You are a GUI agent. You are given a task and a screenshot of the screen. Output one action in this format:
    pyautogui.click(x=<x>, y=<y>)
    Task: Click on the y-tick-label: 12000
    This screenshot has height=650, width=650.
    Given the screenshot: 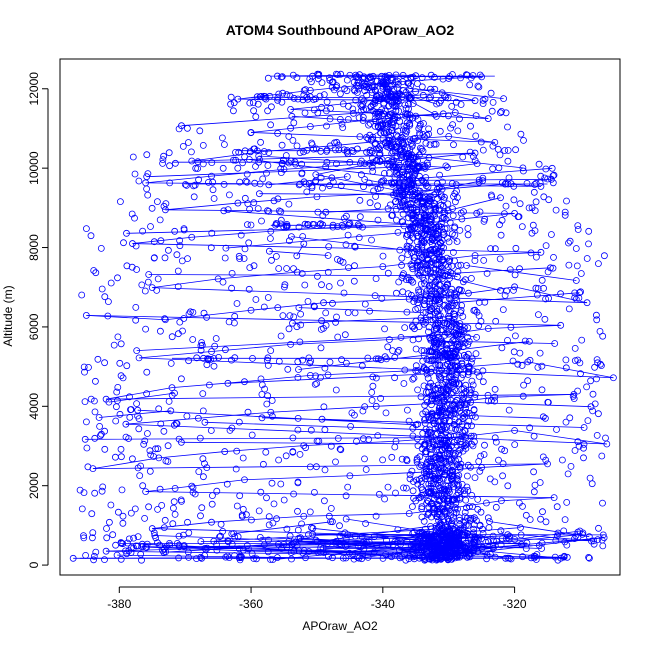 What is the action you would take?
    pyautogui.click(x=34, y=89)
    